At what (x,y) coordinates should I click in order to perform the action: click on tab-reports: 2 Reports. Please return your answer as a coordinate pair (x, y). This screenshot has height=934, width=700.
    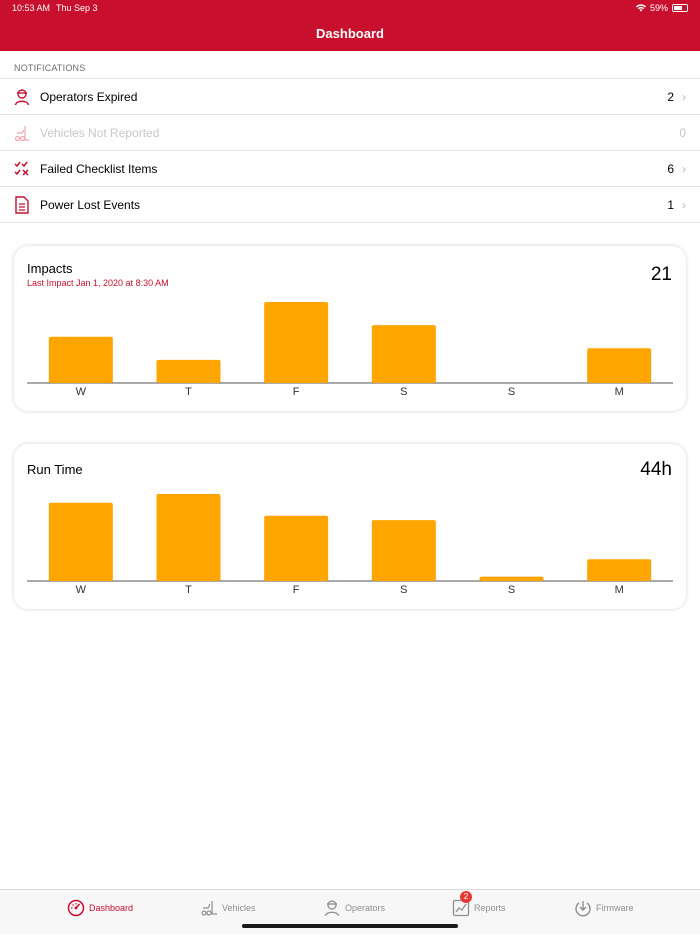
    Looking at the image, I should click on (479, 904).